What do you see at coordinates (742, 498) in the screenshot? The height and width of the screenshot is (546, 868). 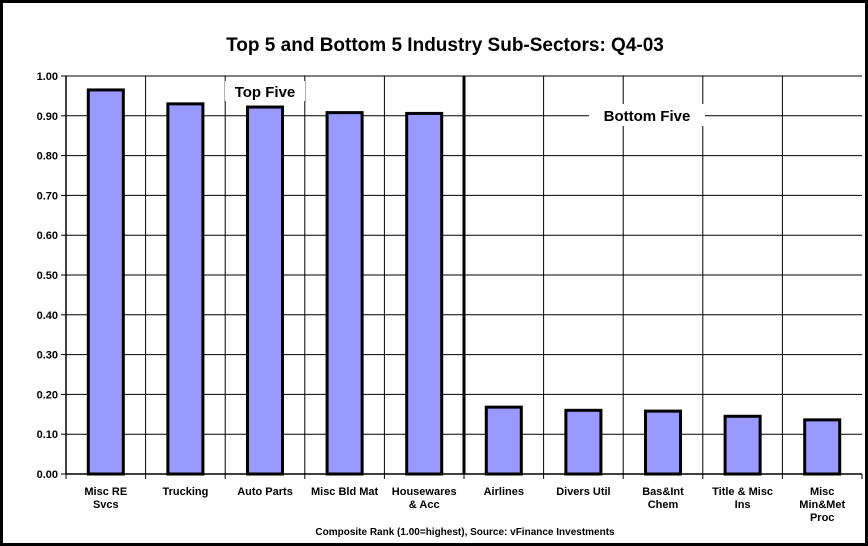 I see `x-tick-label: Title & Misc Ins` at bounding box center [742, 498].